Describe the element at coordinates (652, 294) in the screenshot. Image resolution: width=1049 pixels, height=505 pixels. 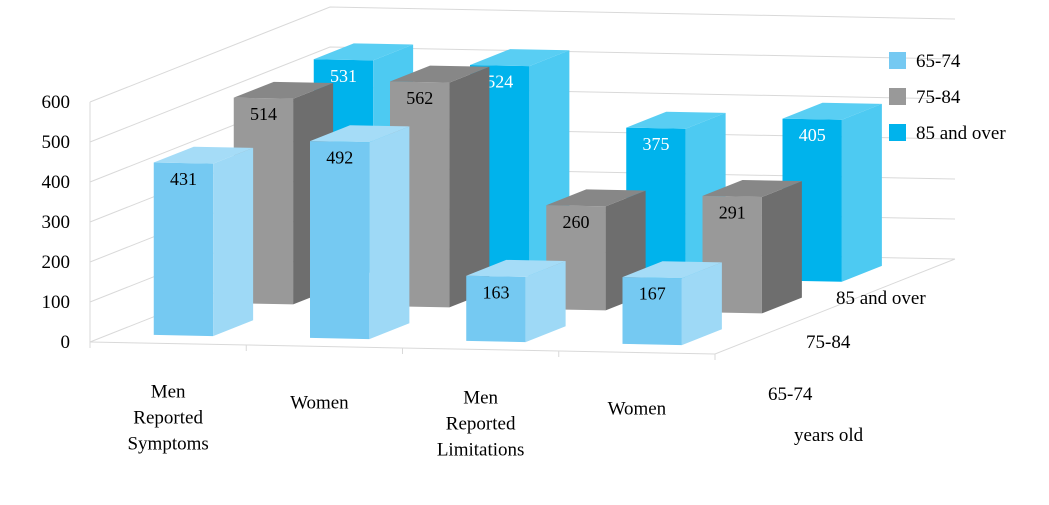
I see `data-label: 167` at that location.